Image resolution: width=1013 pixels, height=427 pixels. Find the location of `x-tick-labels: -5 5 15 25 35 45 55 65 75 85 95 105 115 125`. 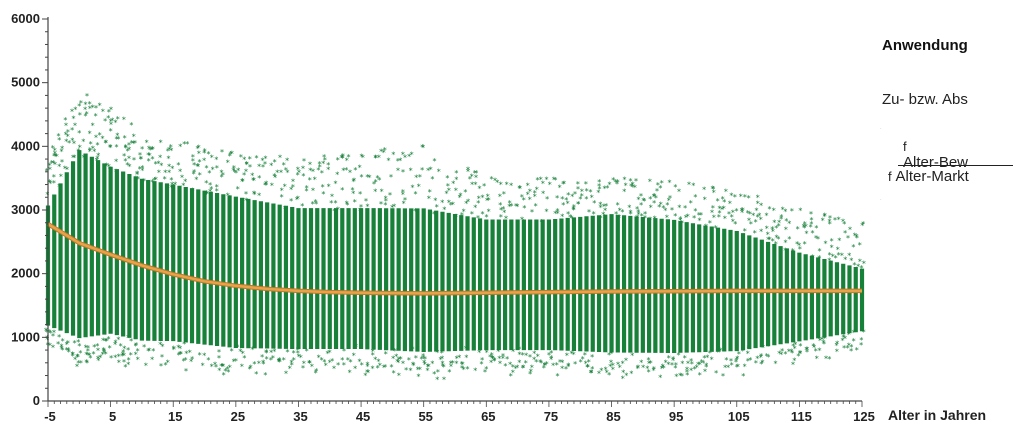

x-tick-labels: -5 5 15 25 35 45 55 65 75 85 95 105 115 125 is located at coordinates (459, 416).